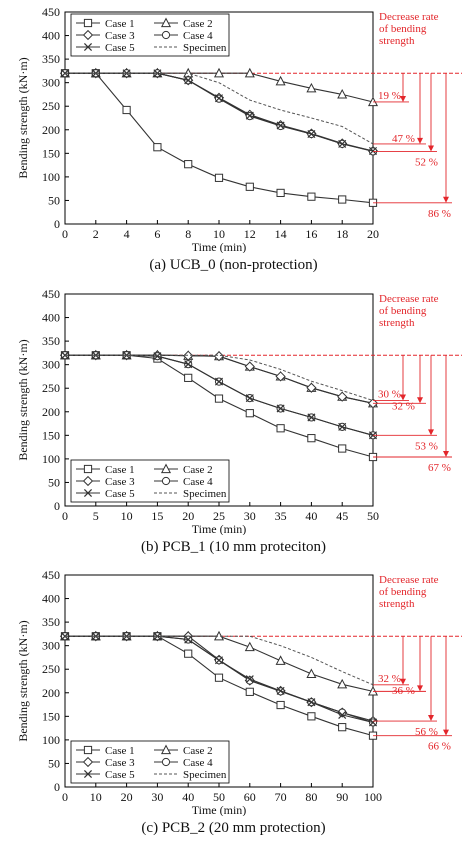 This screenshot has height=844, width=467. Describe the element at coordinates (23, 399) in the screenshot. I see `y-axis-label: Bending strength (kN·m)` at that location.